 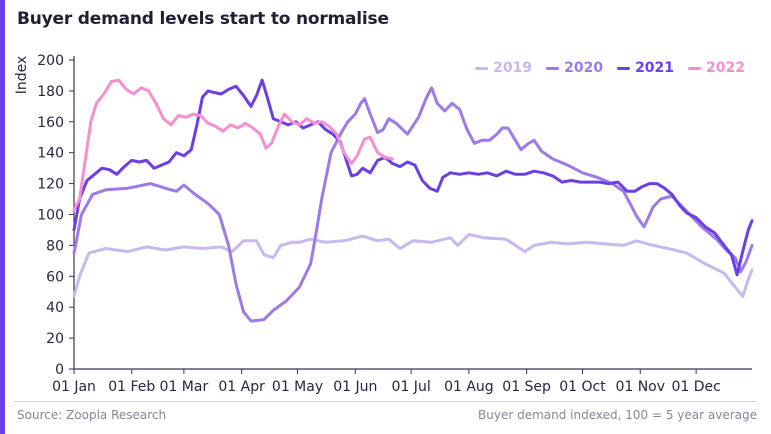 What do you see at coordinates (50, 123) in the screenshot?
I see `y-tick-label: 160` at bounding box center [50, 123].